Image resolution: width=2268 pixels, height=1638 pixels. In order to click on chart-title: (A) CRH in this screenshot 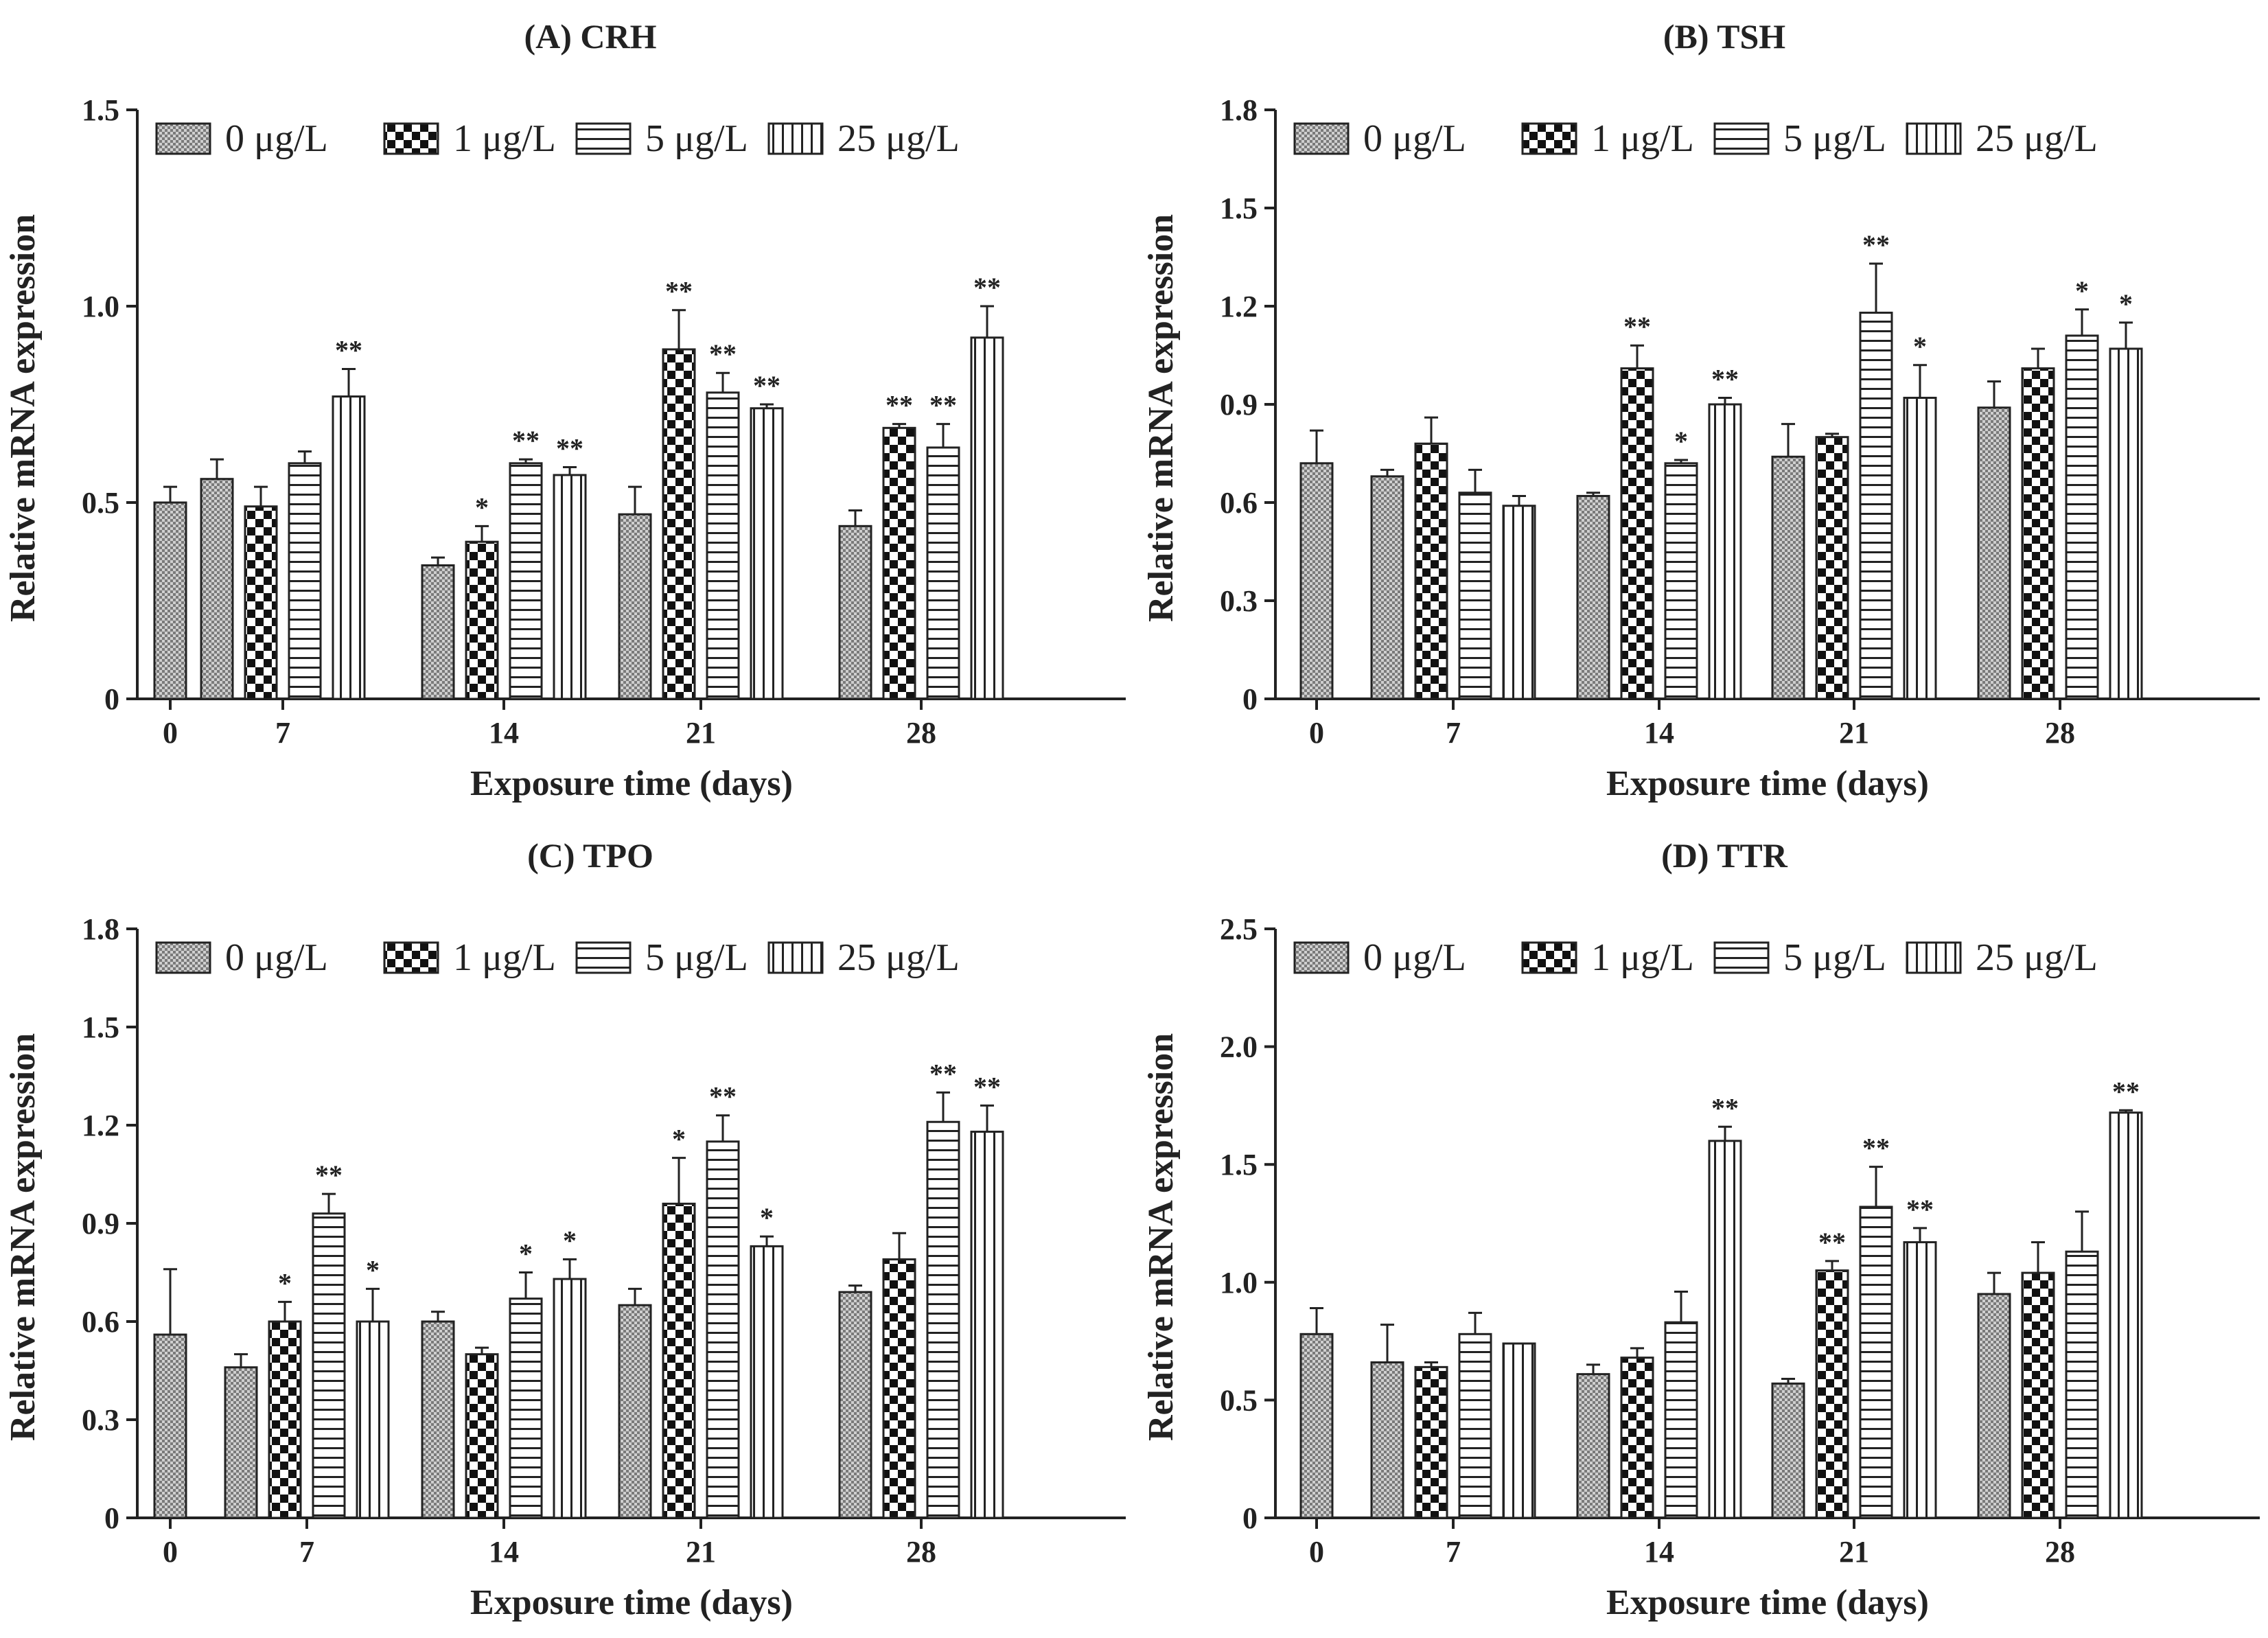, I will do `click(590, 36)`.